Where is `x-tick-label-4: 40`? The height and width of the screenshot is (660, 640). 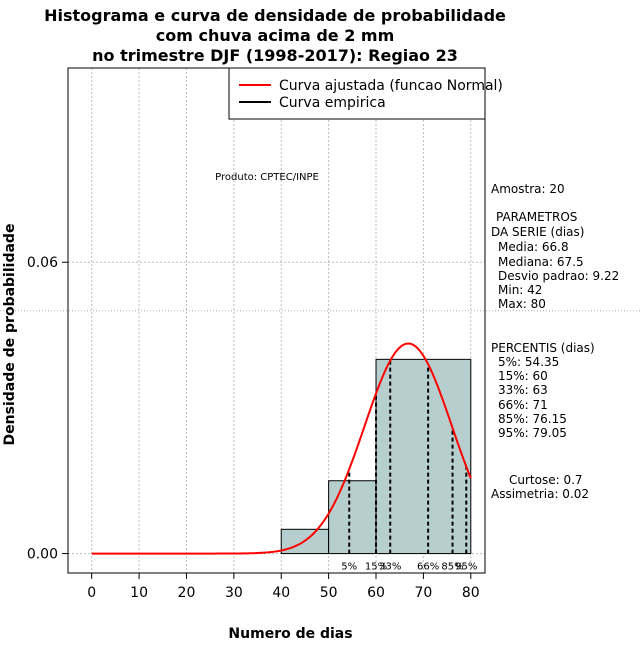
x-tick-label-4: 40 is located at coordinates (281, 593).